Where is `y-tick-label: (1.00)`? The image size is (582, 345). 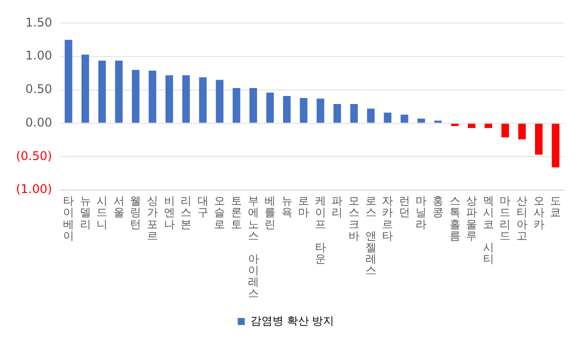 y-tick-label: (1.00) is located at coordinates (34, 189).